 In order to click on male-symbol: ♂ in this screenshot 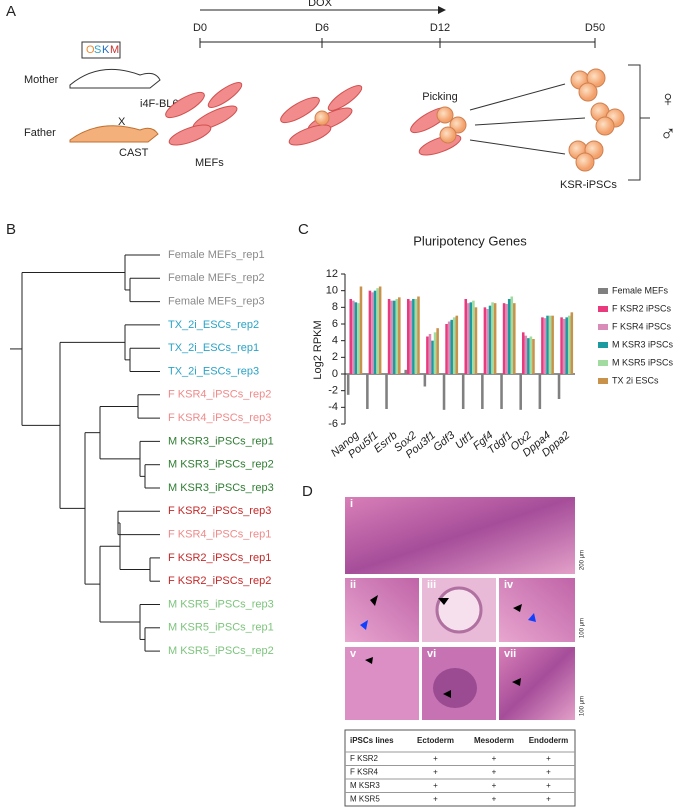, I will do `click(668, 133)`.